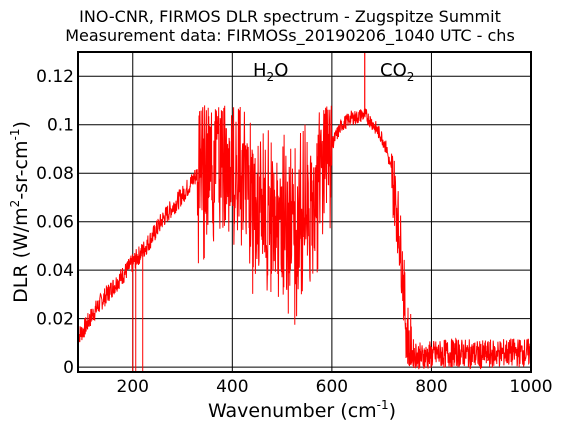 The height and width of the screenshot is (425, 567). I want to click on y-tick-label: 0.06, so click(55, 223).